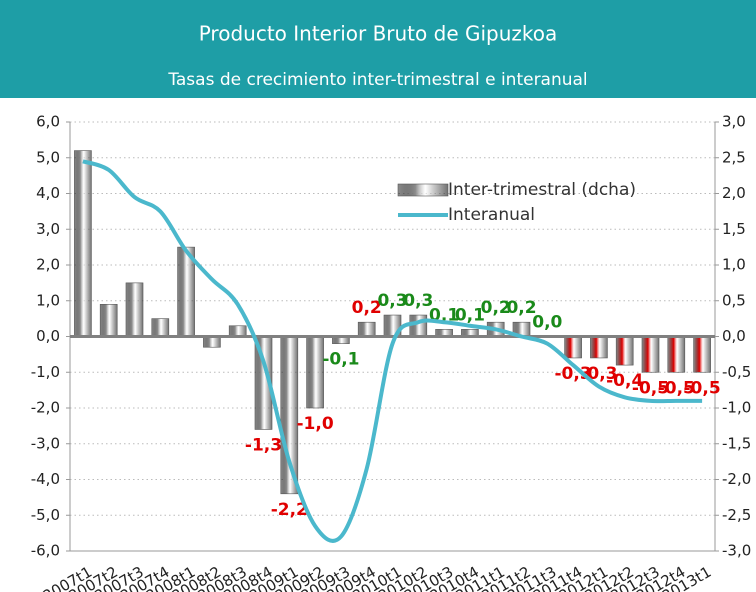  What do you see at coordinates (45, 443) in the screenshot?
I see `y-tick-label: -3,0` at bounding box center [45, 443].